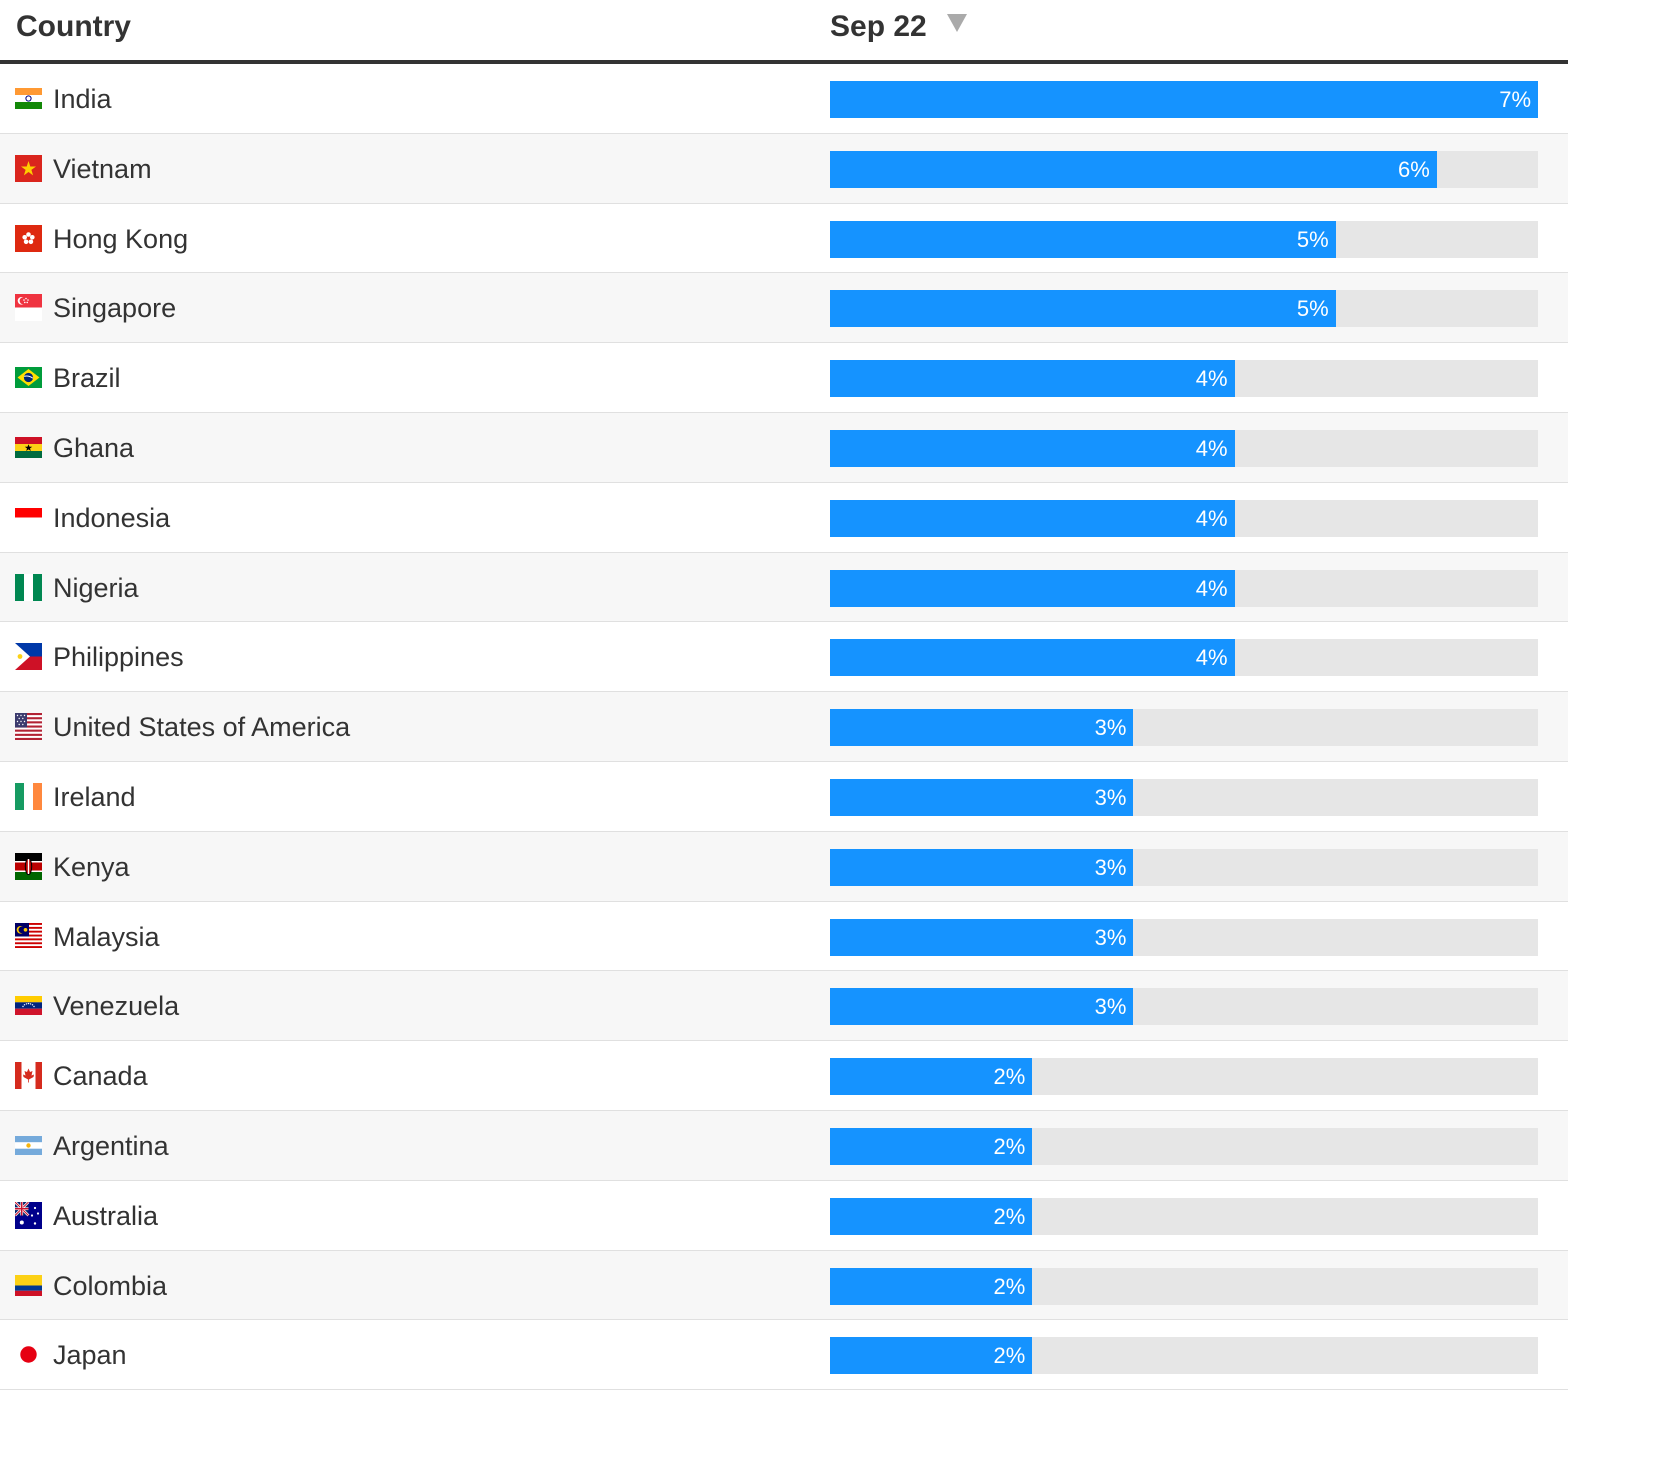 This screenshot has width=1664, height=1472. I want to click on table-row-brazil: Brazil 4%, so click(784, 378).